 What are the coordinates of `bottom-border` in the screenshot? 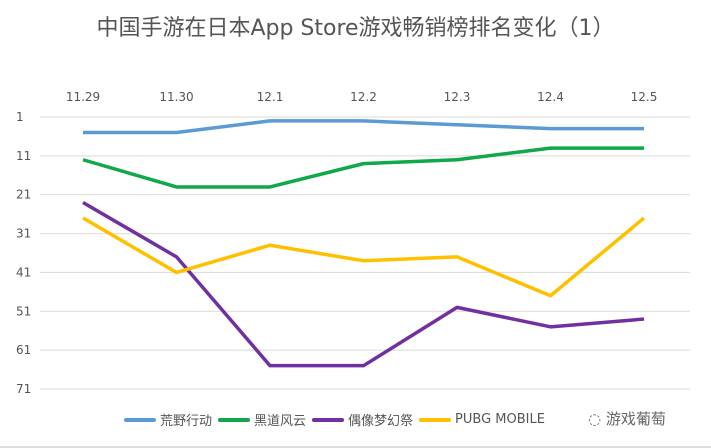 It's located at (355, 447).